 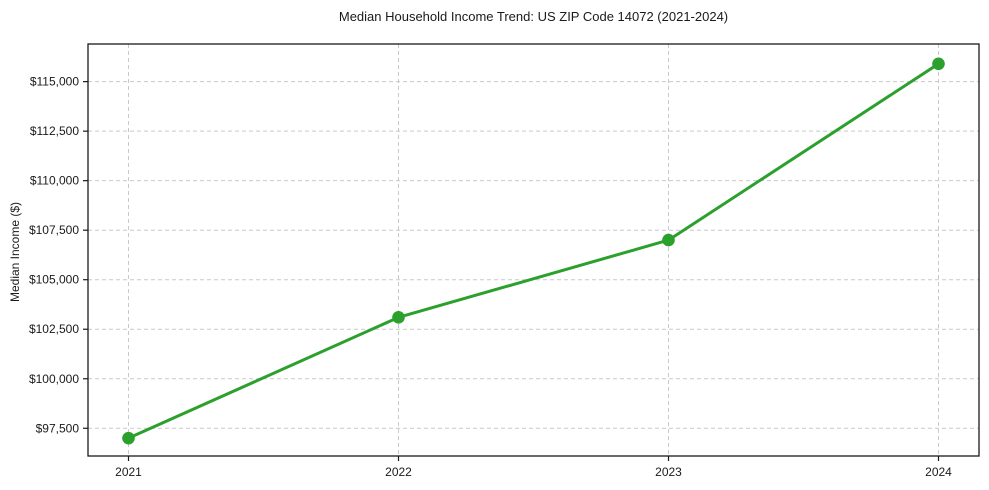 What do you see at coordinates (398, 472) in the screenshot?
I see `x-tick-label: 2022` at bounding box center [398, 472].